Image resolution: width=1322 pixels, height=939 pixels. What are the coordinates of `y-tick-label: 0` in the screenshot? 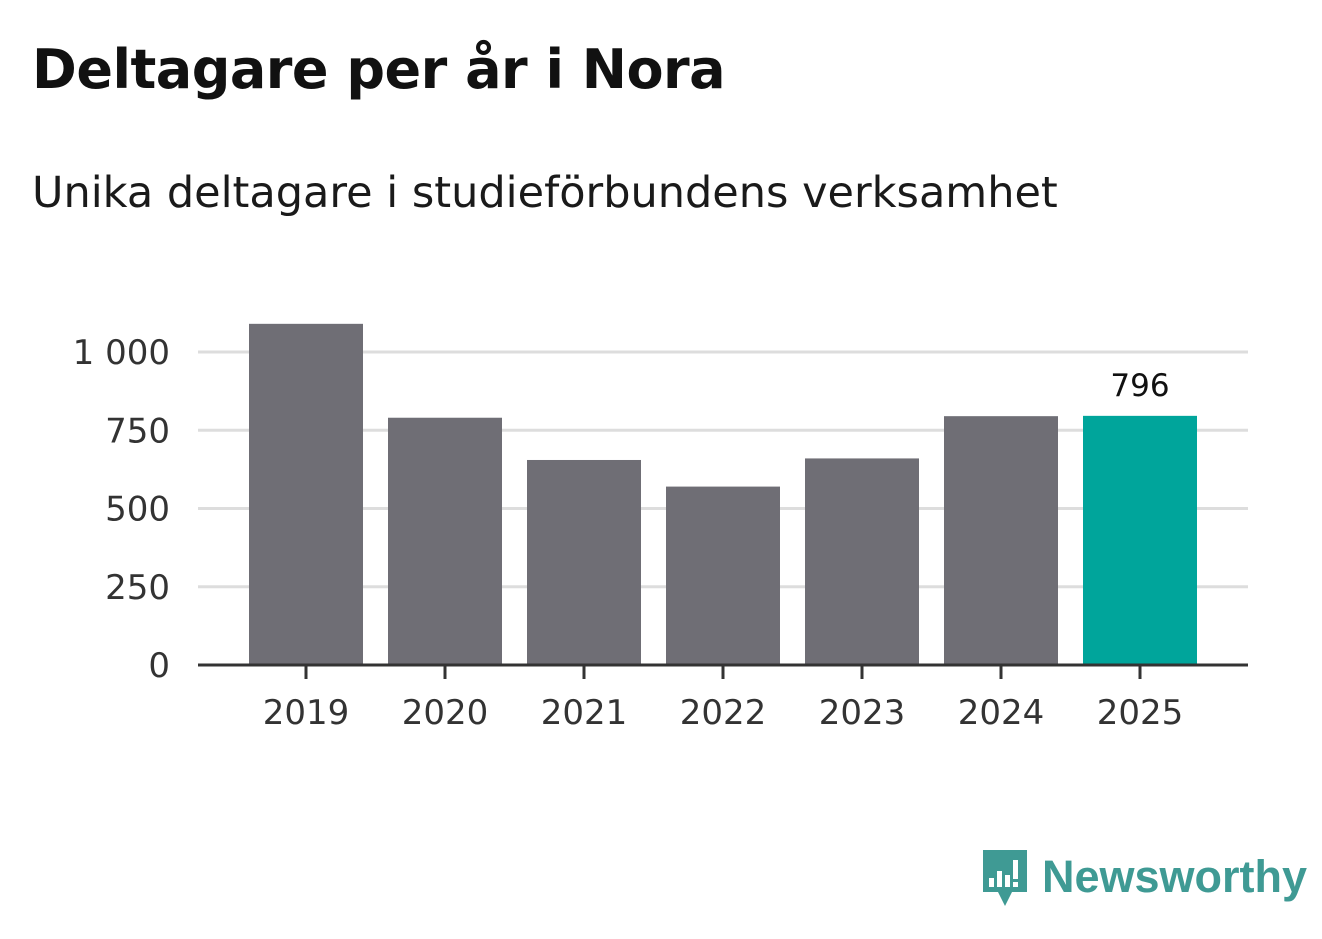 It's located at (159, 666).